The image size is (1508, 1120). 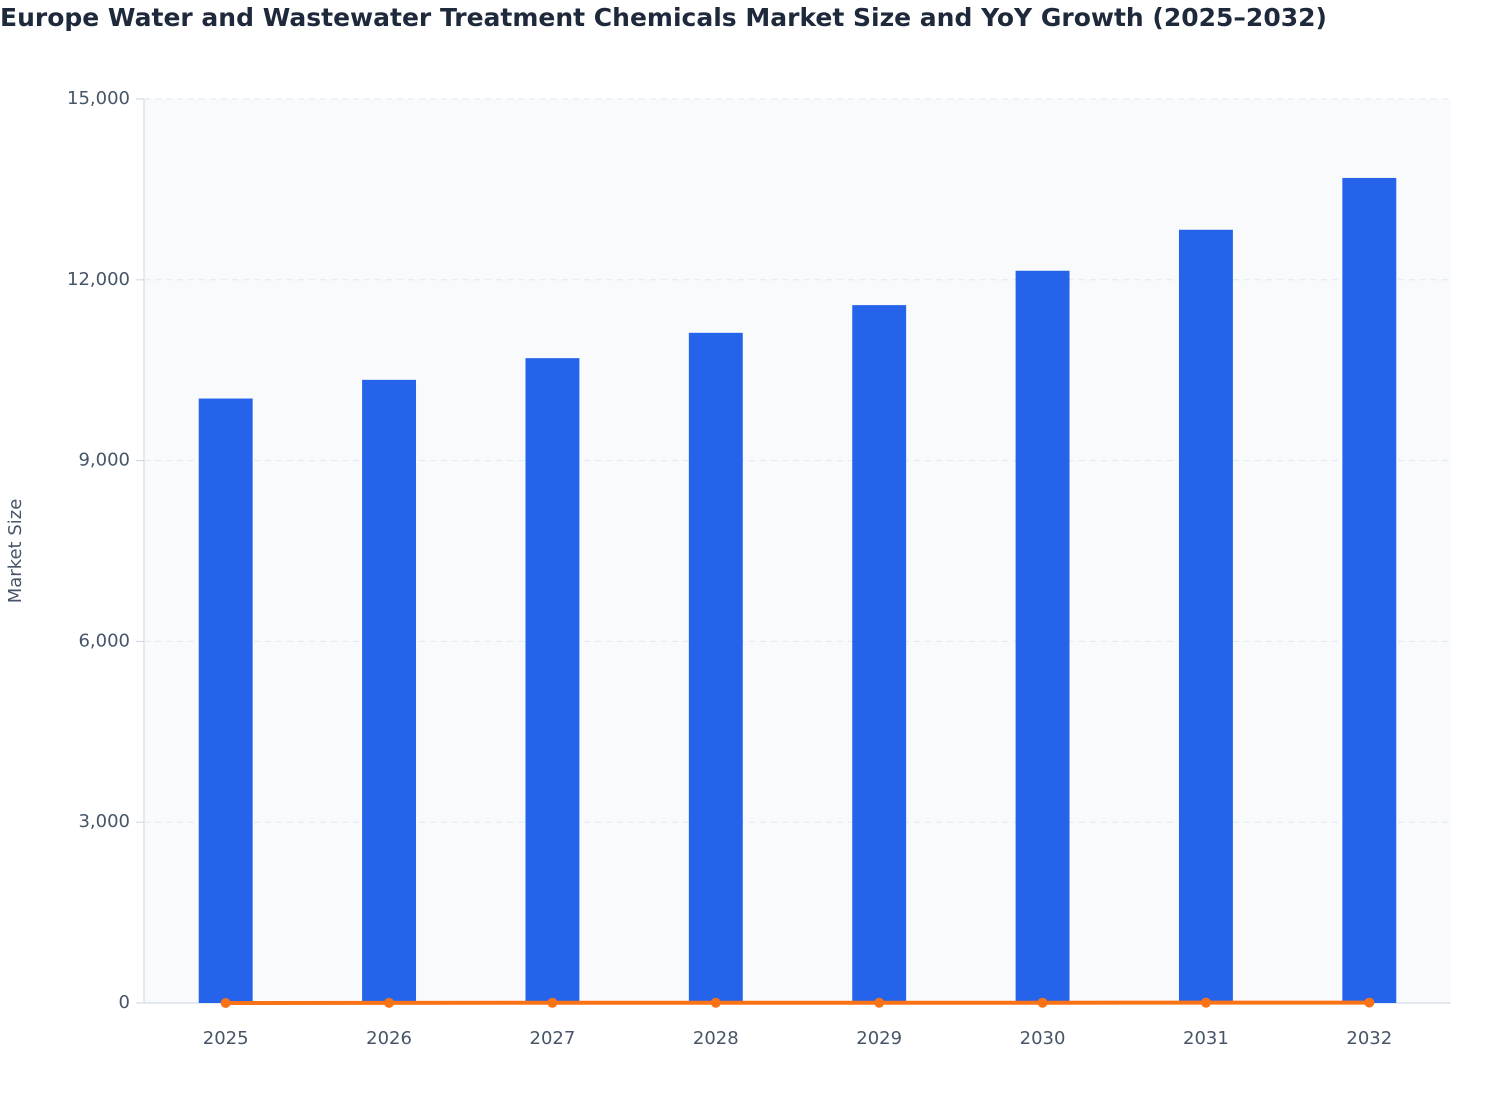 What do you see at coordinates (553, 1038) in the screenshot?
I see `x-tick-label: 2027` at bounding box center [553, 1038].